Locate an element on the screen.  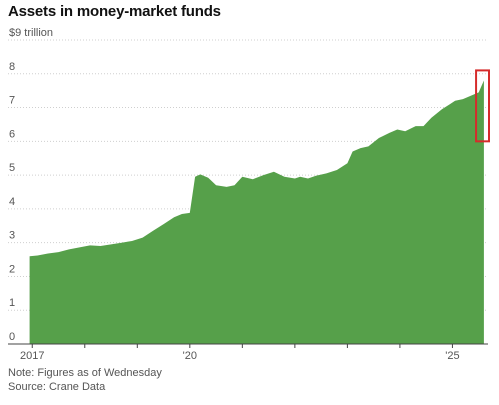
chart-title: Assets in money-market funds is located at coordinates (114, 11).